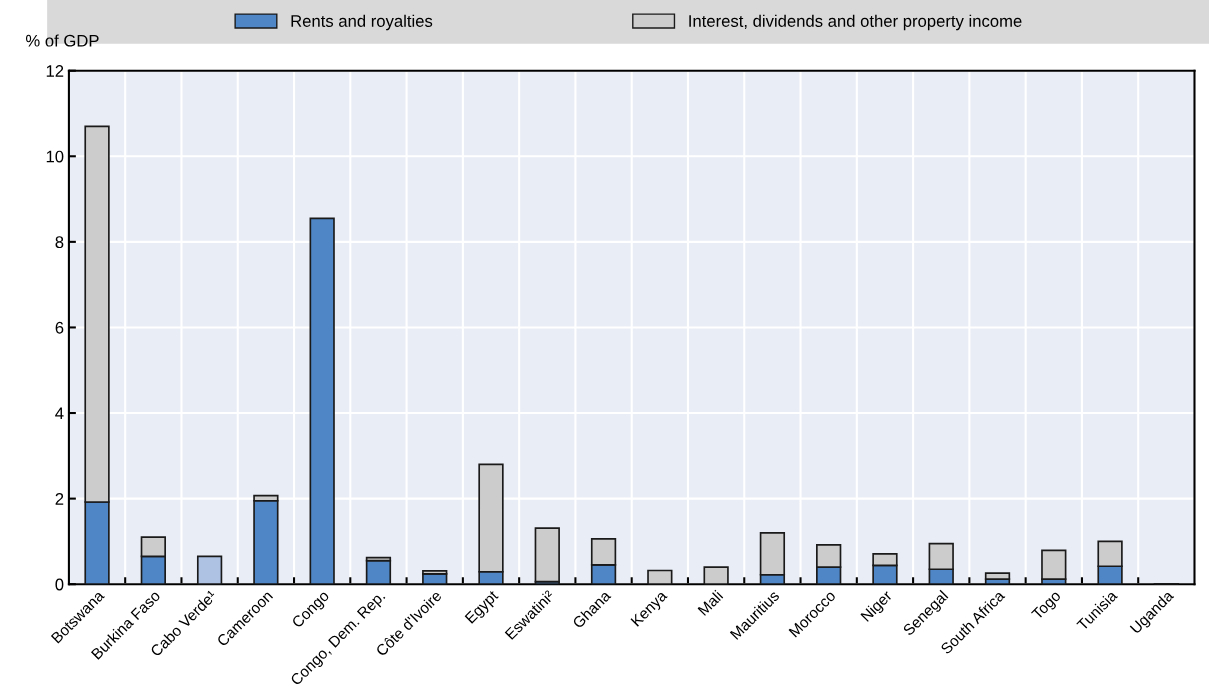 The height and width of the screenshot is (693, 1209). I want to click on y-axis-title: % of GDP, so click(62, 40).